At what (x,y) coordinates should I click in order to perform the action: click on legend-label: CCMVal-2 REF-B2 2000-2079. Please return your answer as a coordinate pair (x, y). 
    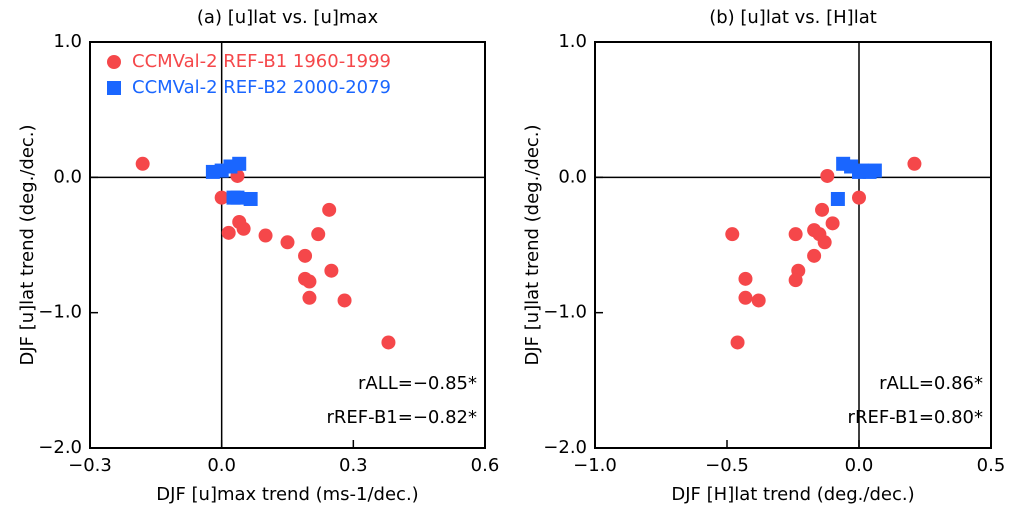
    Looking at the image, I should click on (261, 87).